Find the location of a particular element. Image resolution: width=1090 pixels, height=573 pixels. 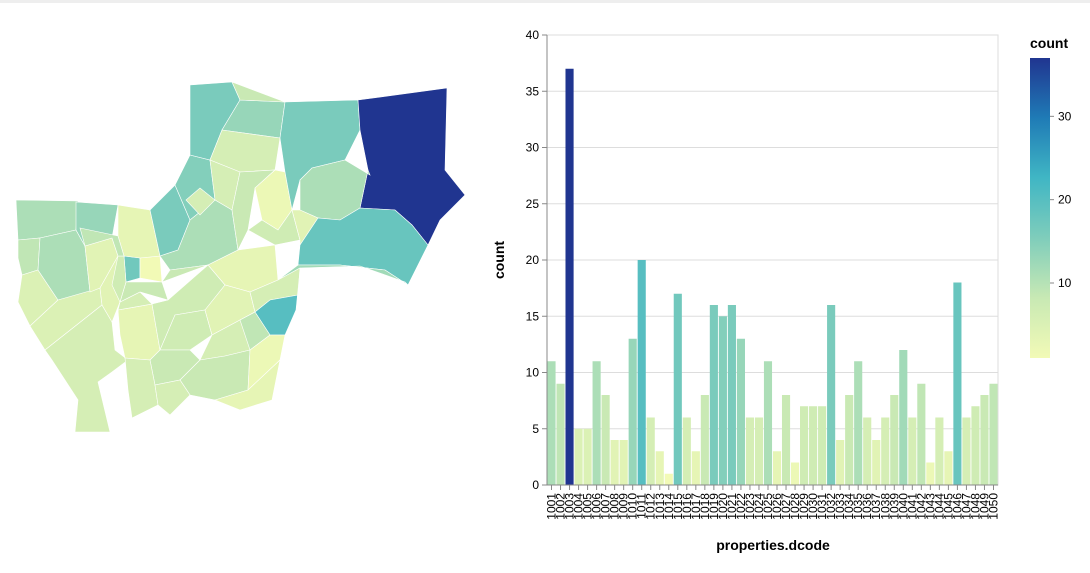

x-tick-label: 1044 is located at coordinates (939, 506).